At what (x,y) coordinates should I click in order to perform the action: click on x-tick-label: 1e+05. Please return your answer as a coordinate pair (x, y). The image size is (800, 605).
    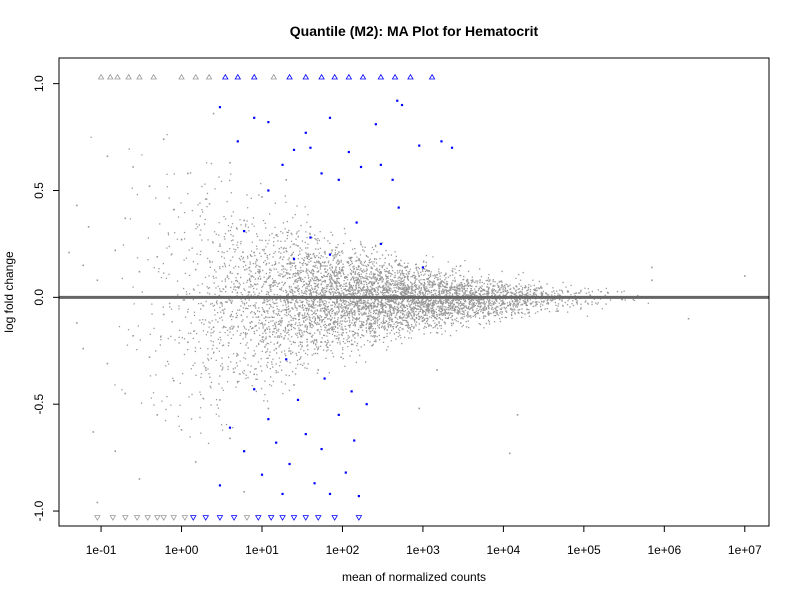
    Looking at the image, I should click on (584, 550).